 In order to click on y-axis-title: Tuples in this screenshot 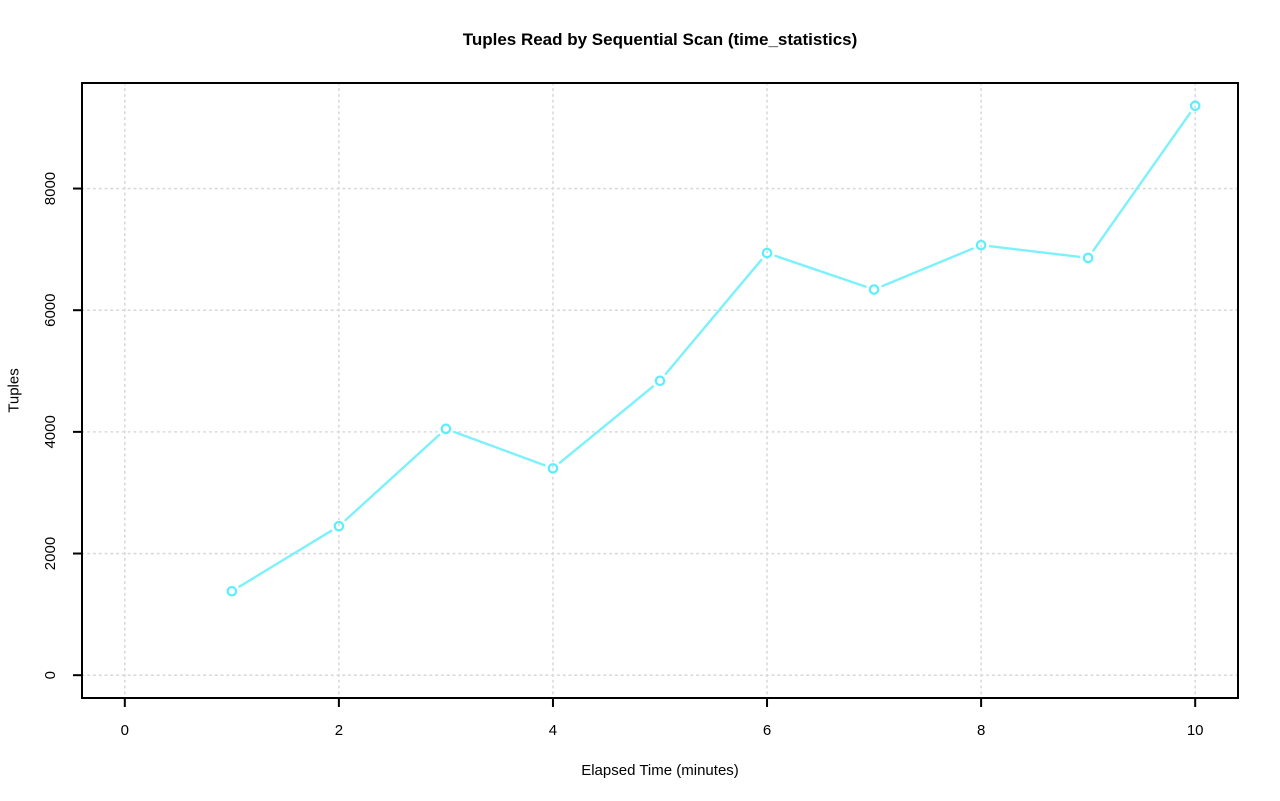, I will do `click(14, 390)`.